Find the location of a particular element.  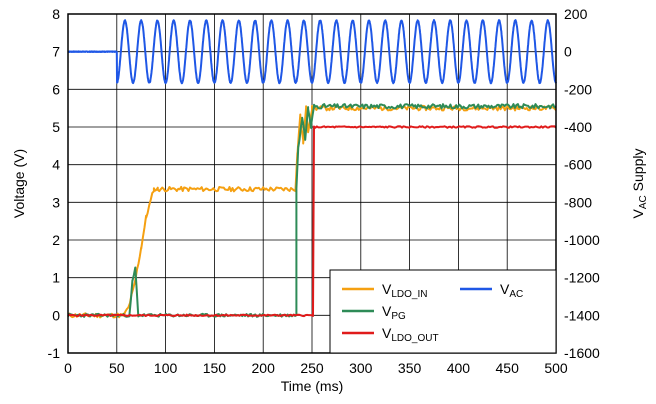

x-tick-label: 300 is located at coordinates (361, 368).